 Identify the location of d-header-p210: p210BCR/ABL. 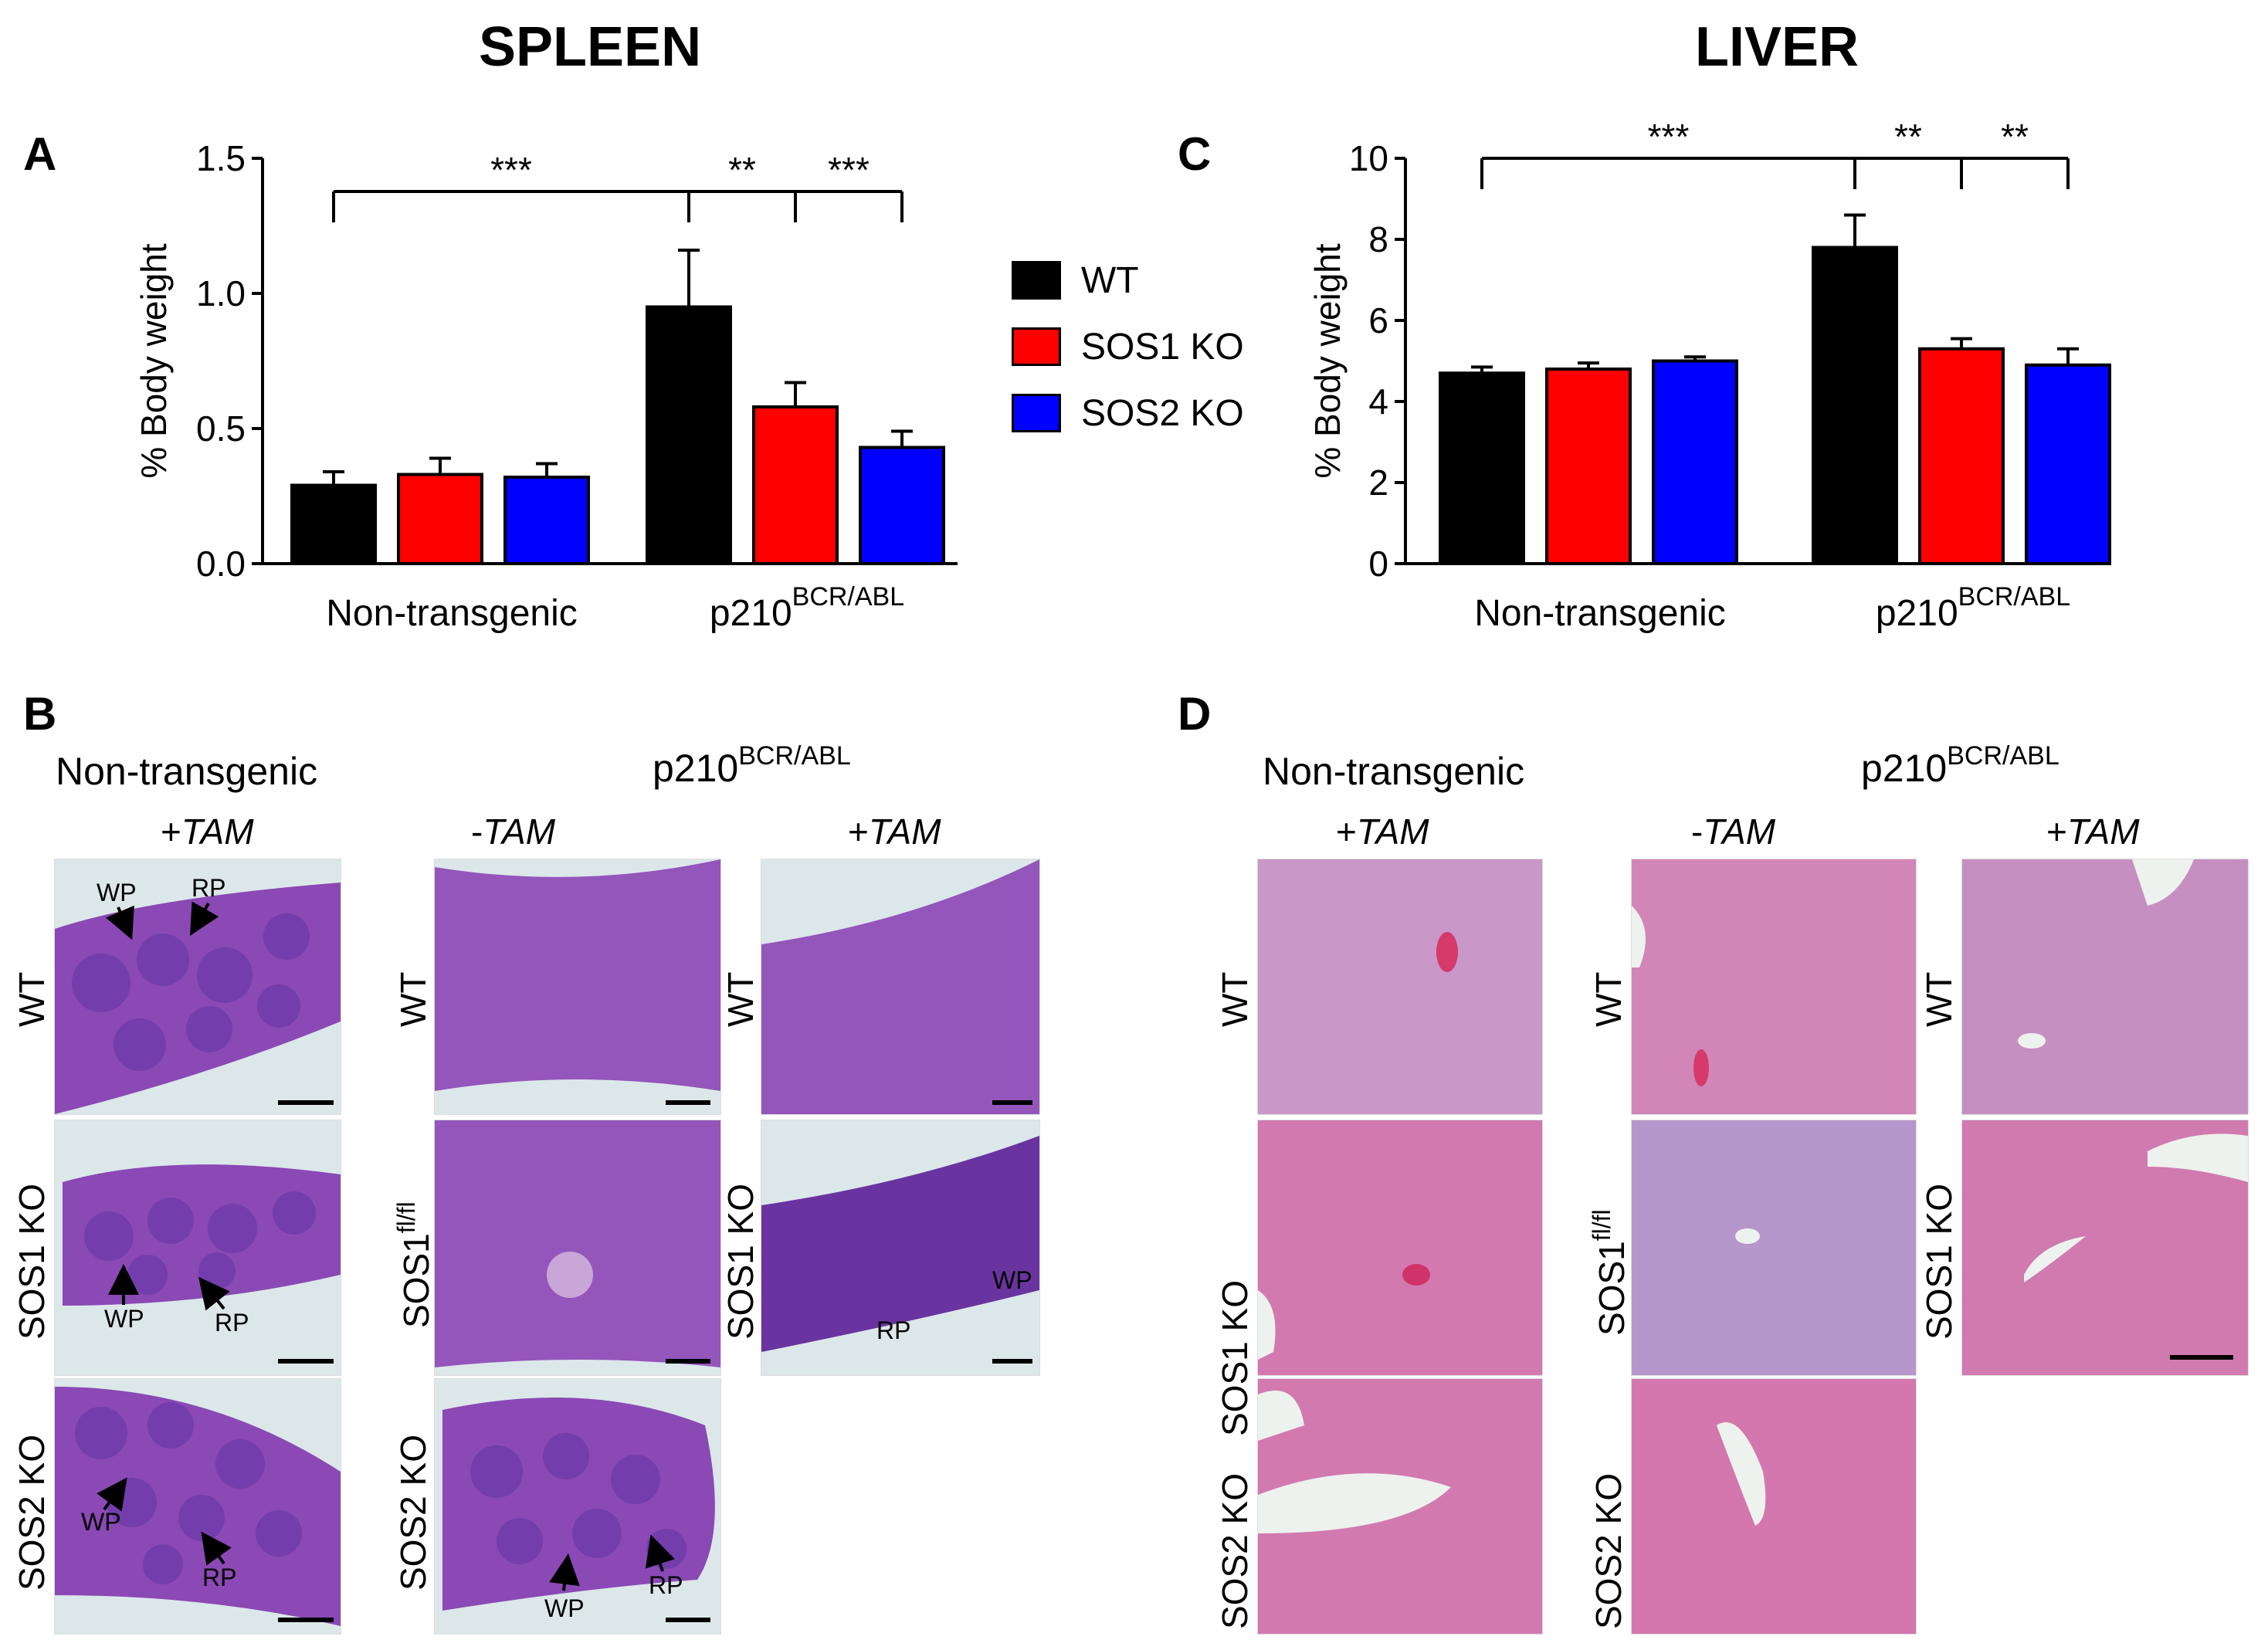
(1960, 766).